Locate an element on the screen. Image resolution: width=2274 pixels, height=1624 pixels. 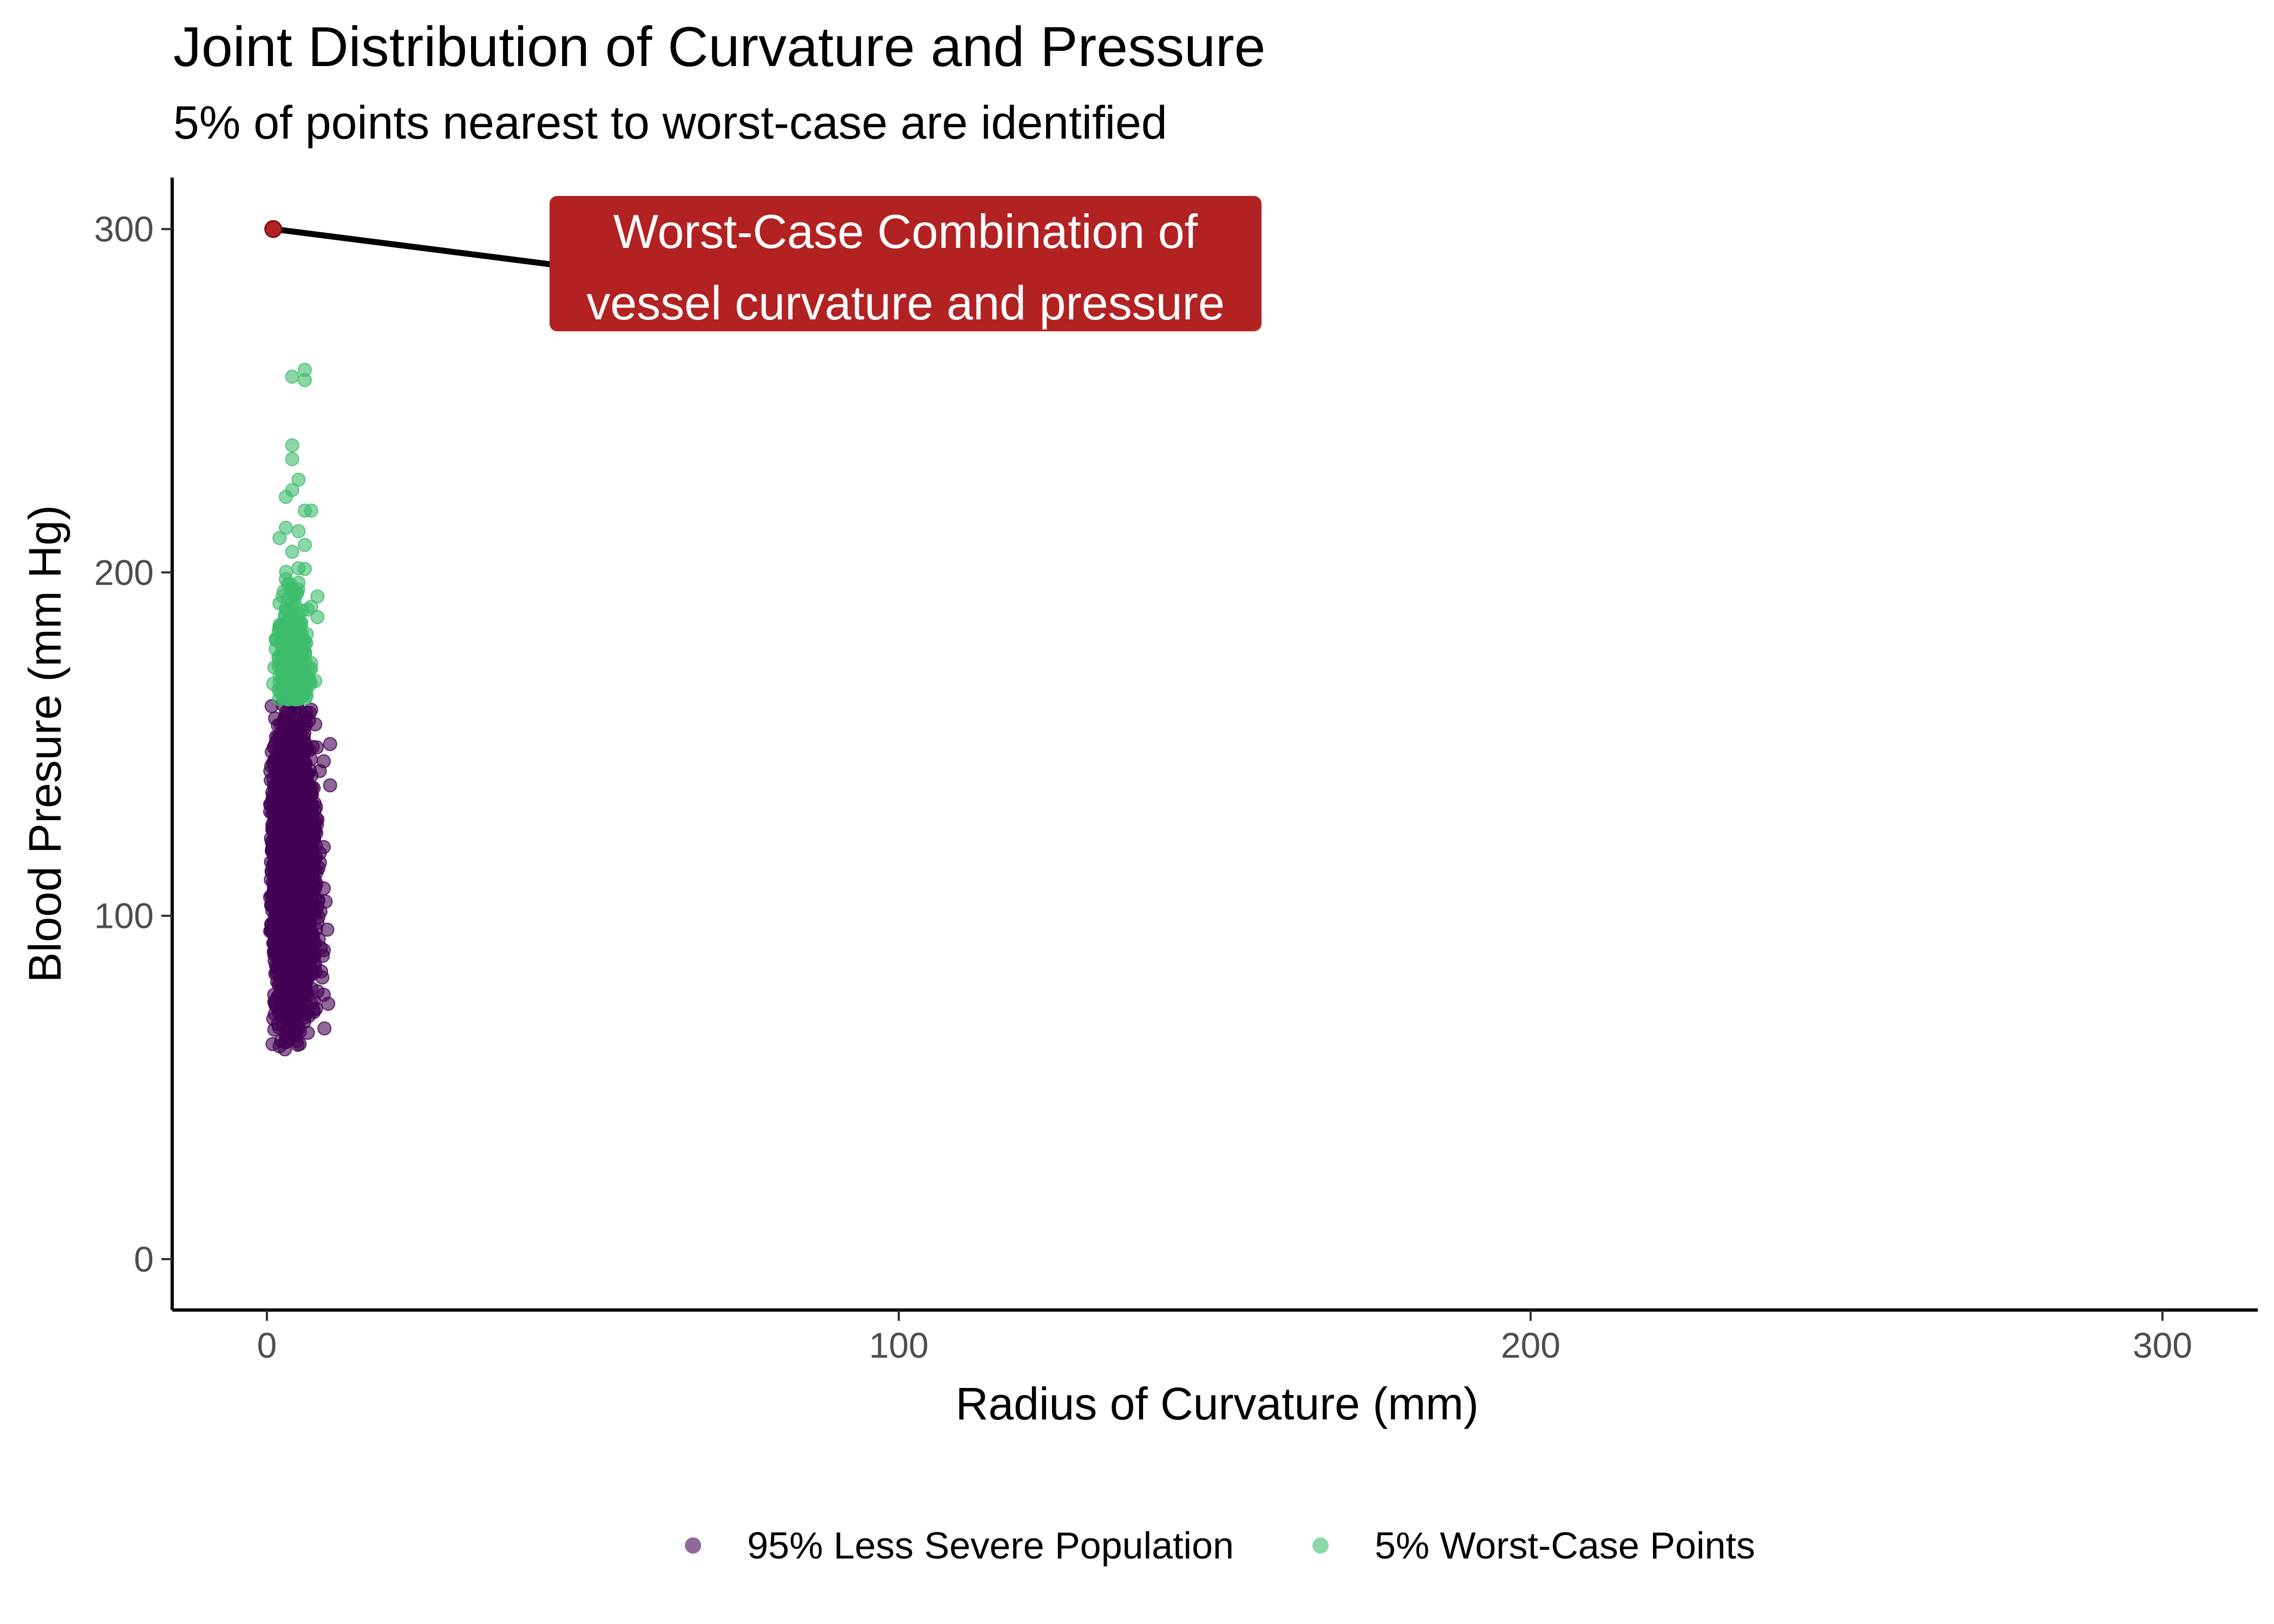
x-tick-label: 300 is located at coordinates (2163, 1345).